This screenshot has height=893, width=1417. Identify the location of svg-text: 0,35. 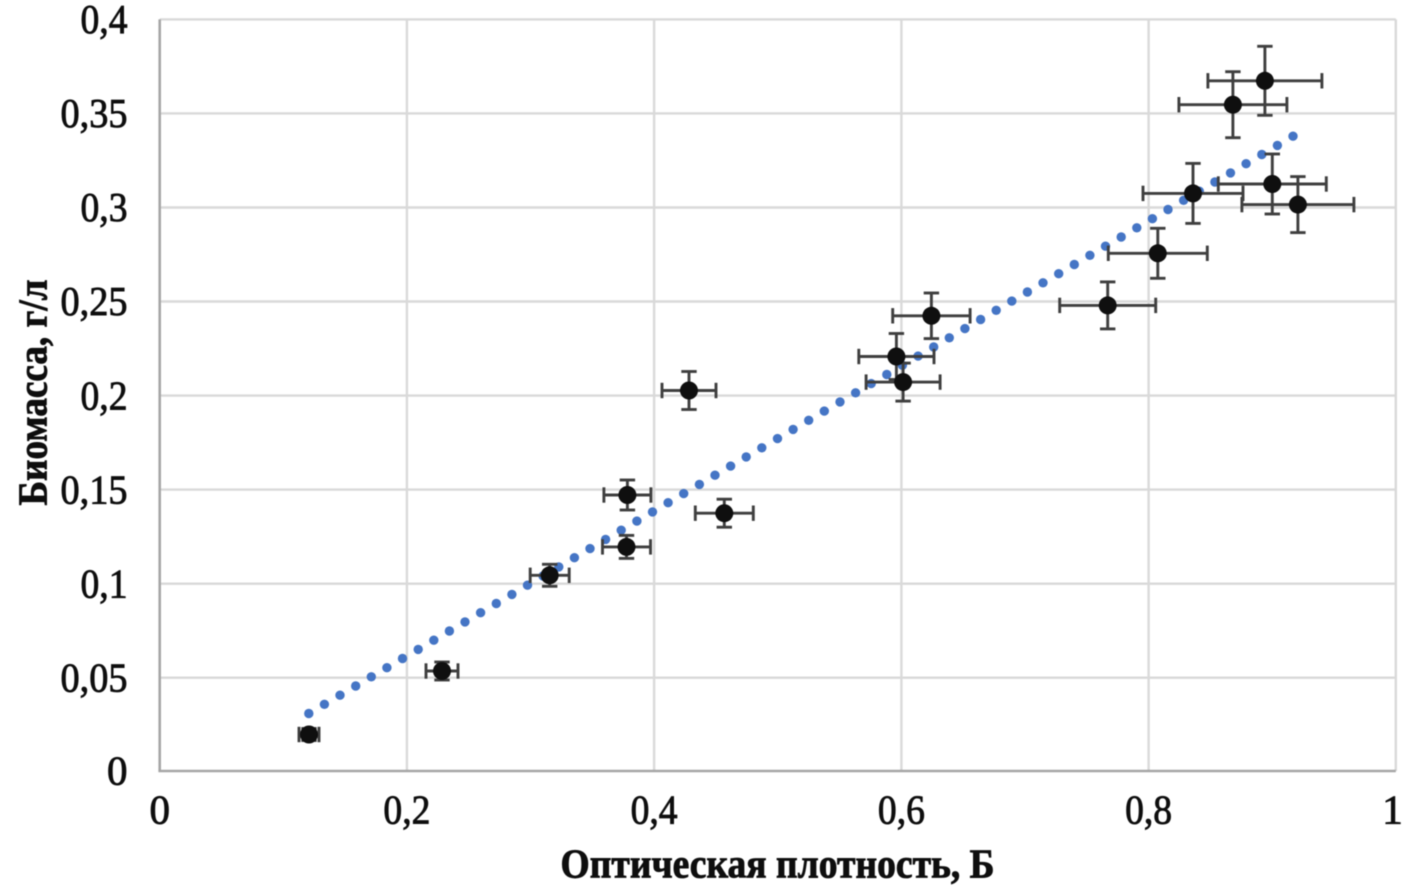
(94, 113).